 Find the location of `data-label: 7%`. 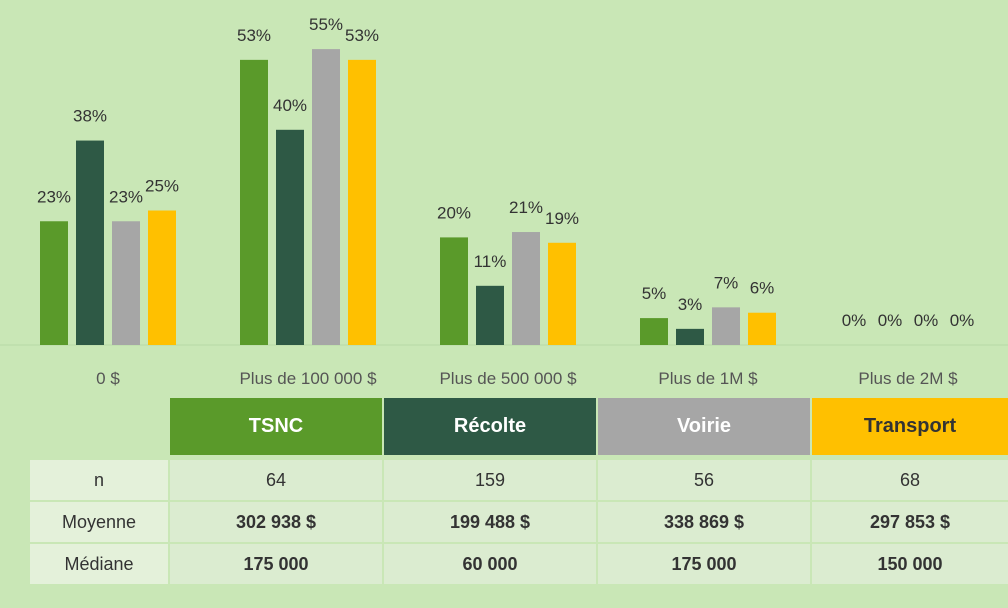

data-label: 7% is located at coordinates (726, 282).